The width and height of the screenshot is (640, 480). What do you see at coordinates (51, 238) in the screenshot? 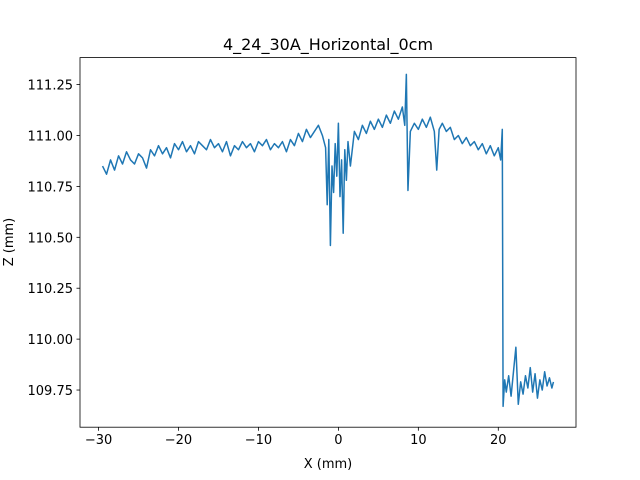
I see `y-tick-label: 110.50` at bounding box center [51, 238].